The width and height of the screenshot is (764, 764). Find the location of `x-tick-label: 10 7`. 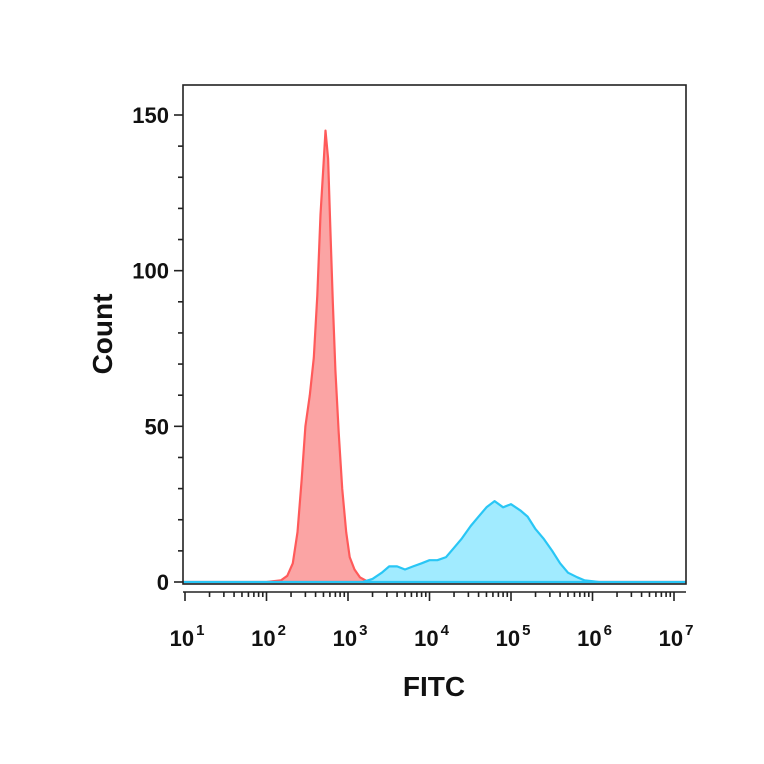

x-tick-label: 10 7 is located at coordinates (676, 636).